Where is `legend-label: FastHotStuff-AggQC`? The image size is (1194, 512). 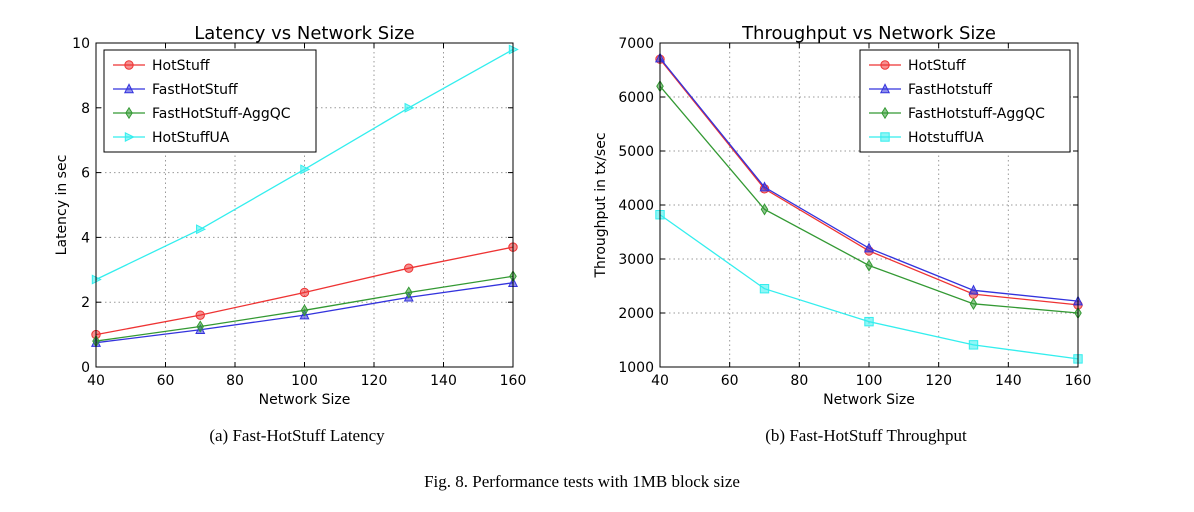 legend-label: FastHotStuff-AggQC is located at coordinates (221, 114).